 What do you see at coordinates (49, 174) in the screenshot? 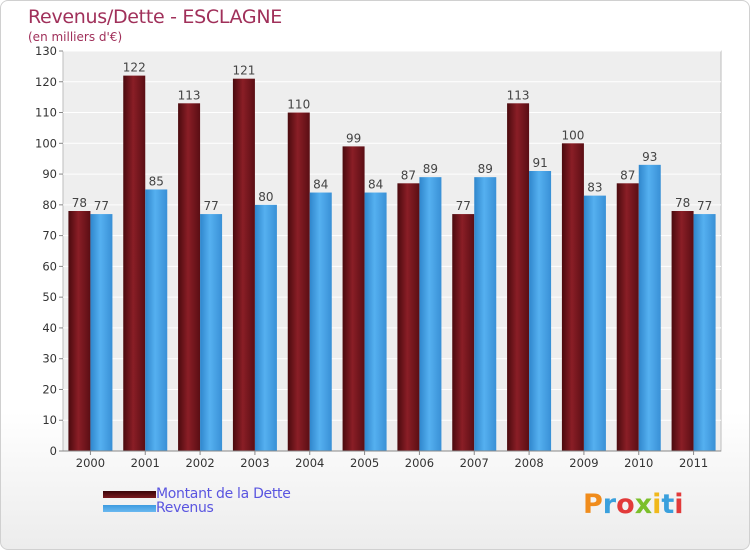
I see `y-tick-label: 90` at bounding box center [49, 174].